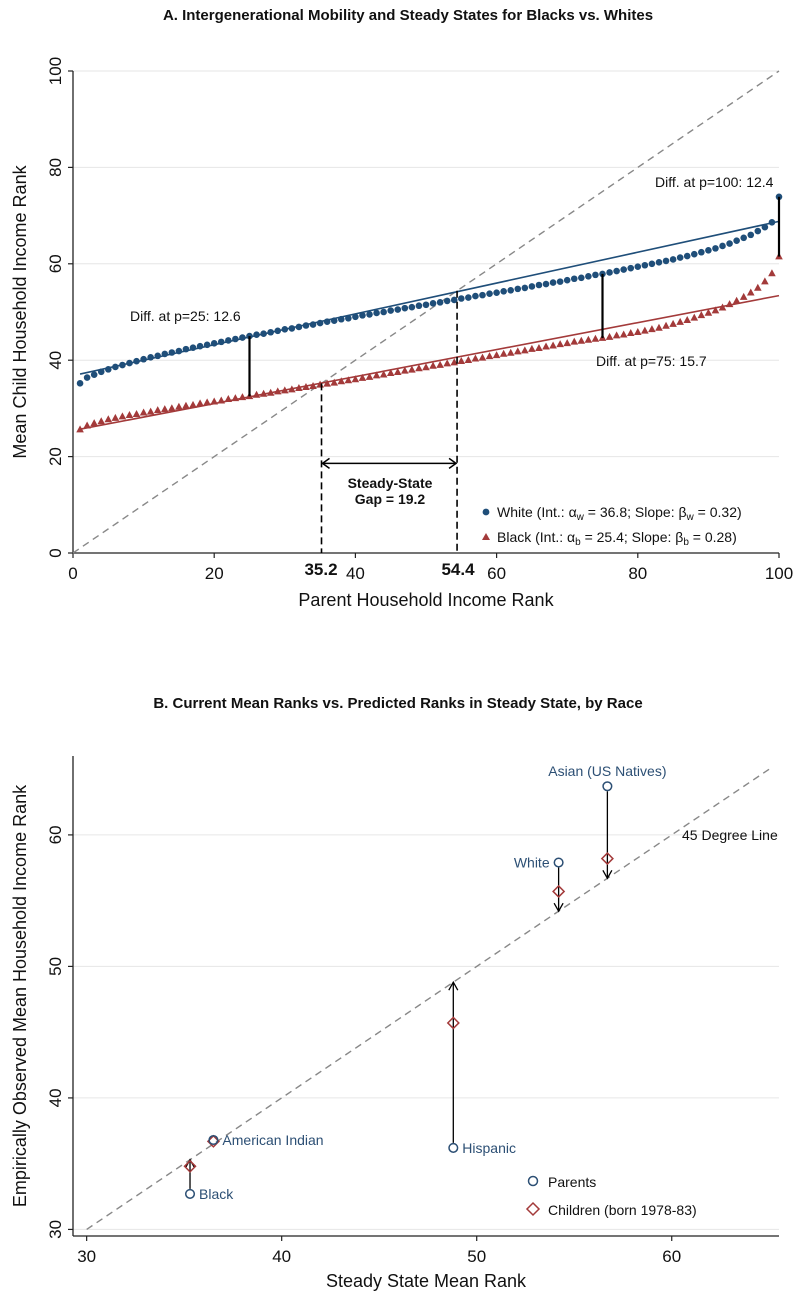  What do you see at coordinates (514, 296) in the screenshot?
I see `chart-a-diff-bars` at bounding box center [514, 296].